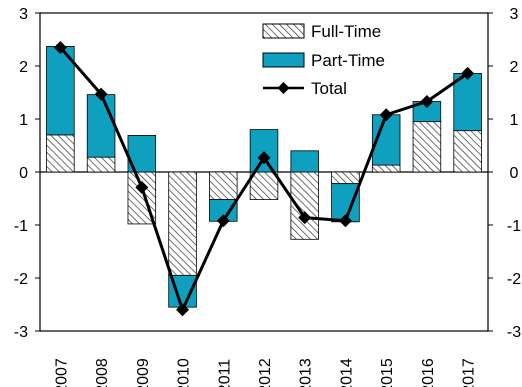  What do you see at coordinates (428, 372) in the screenshot?
I see `xtick-label-2016: 2016` at bounding box center [428, 372].